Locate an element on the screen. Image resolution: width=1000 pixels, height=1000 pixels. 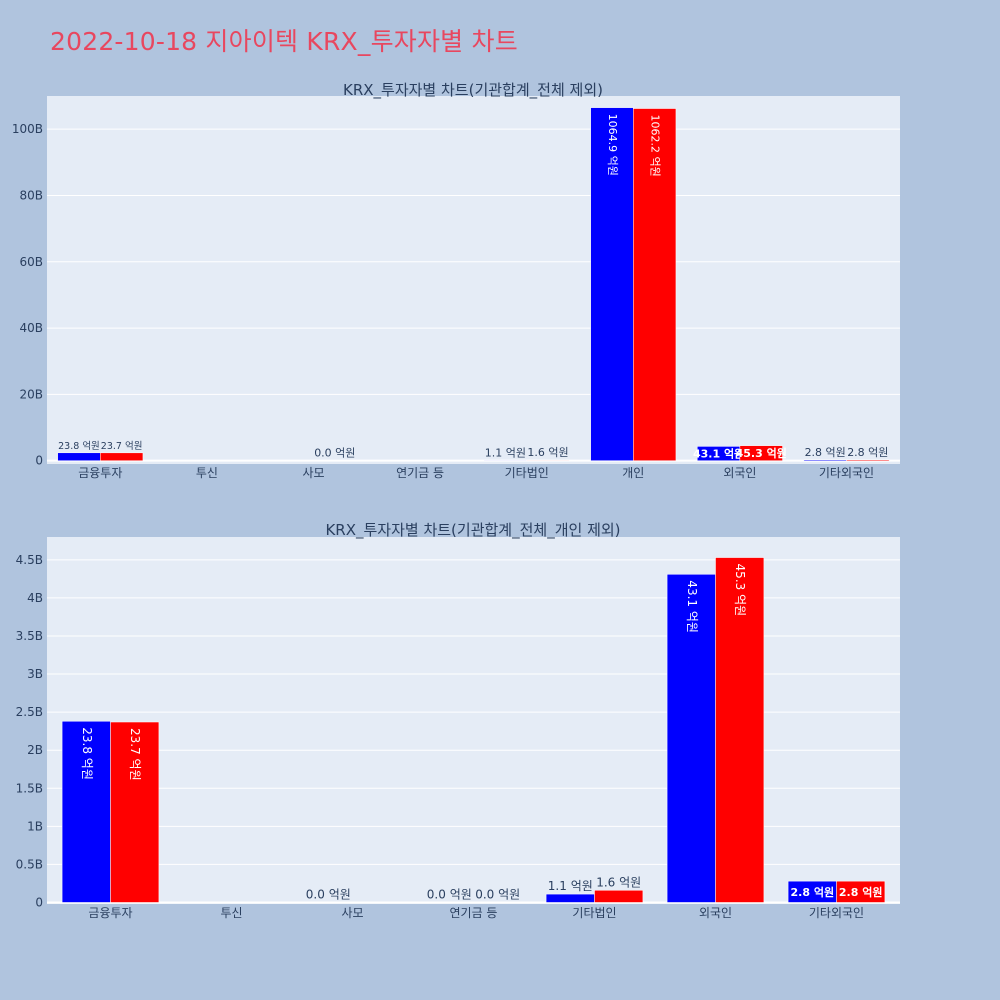
page-title: 2022-10-18 지아이텍 KRX_투자자별 차트 is located at coordinates (284, 41).